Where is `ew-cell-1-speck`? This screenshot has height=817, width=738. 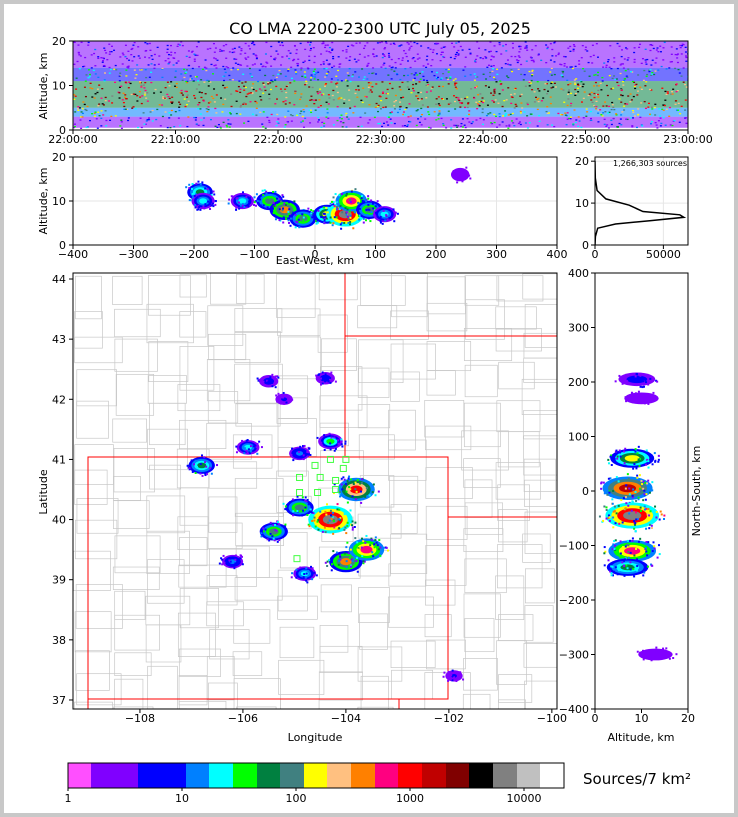 ew-cell-1-speck is located at coordinates (199, 207).